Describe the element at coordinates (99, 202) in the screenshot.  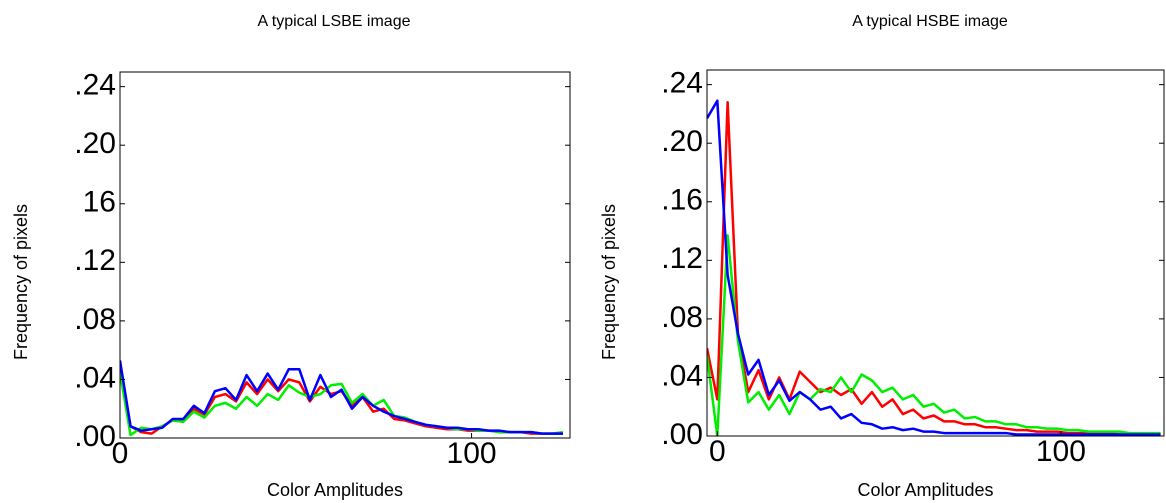
I see `y-tick-label: 16` at that location.